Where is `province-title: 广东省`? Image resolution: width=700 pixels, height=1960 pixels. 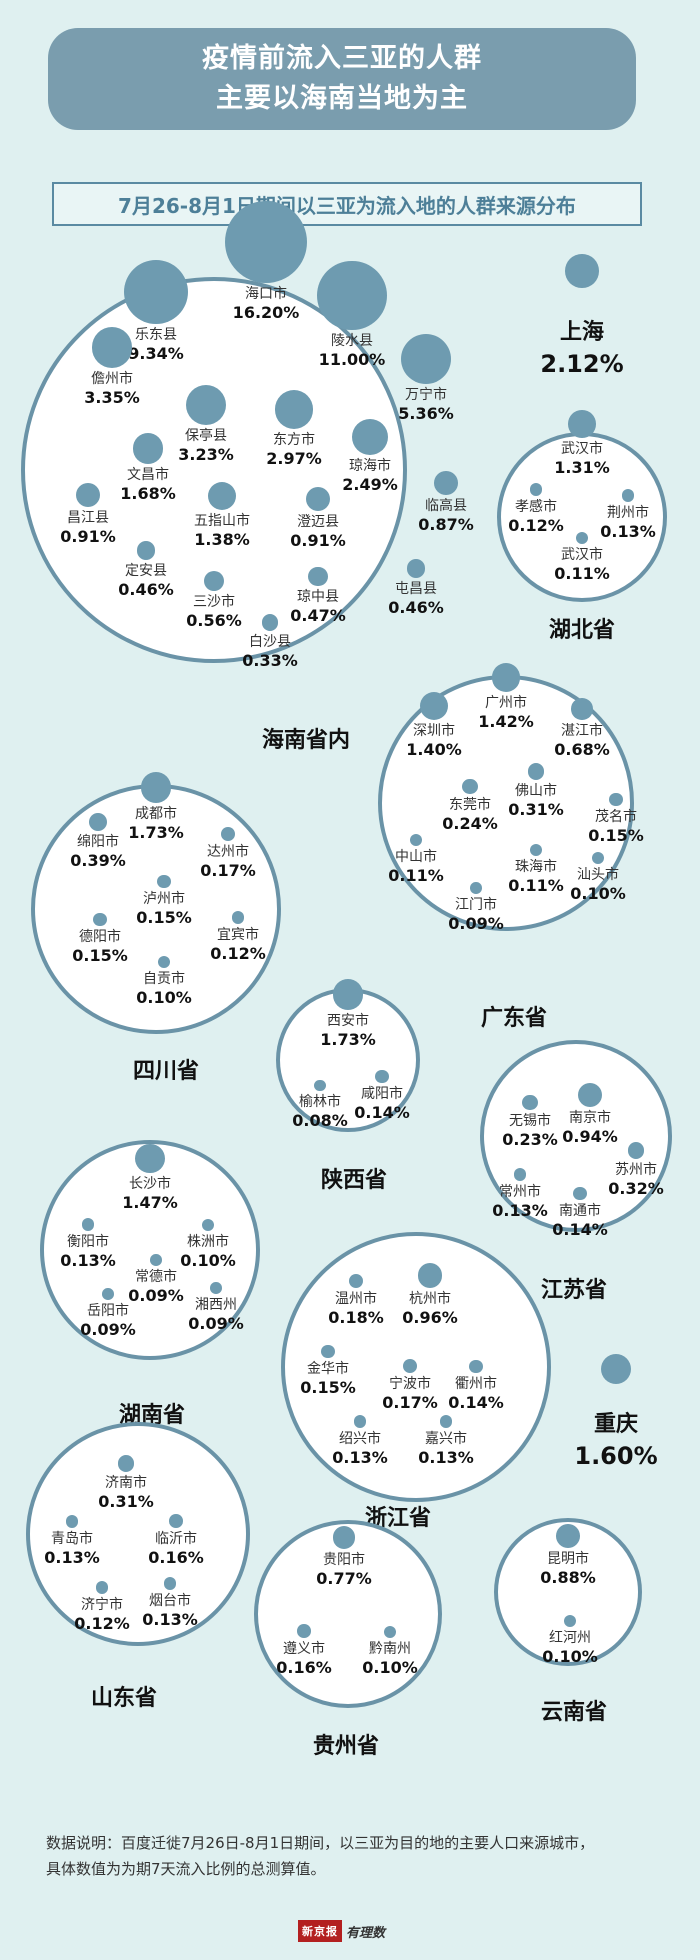
province-title: 广东省 is located at coordinates (514, 1018).